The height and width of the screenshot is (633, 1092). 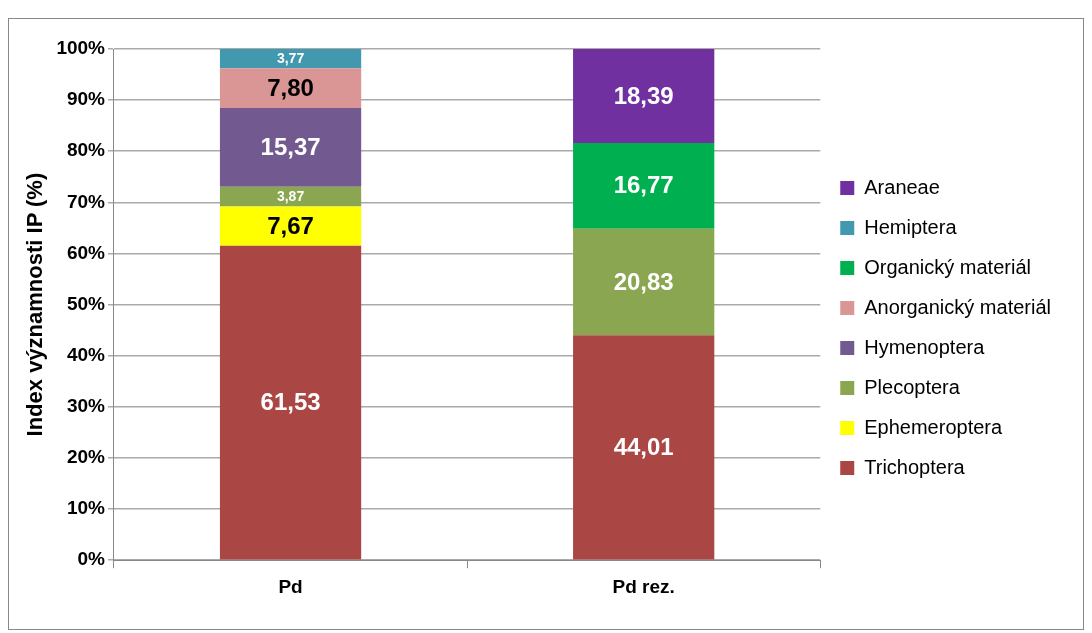 What do you see at coordinates (86, 354) in the screenshot?
I see `y-tick-label: 40%` at bounding box center [86, 354].